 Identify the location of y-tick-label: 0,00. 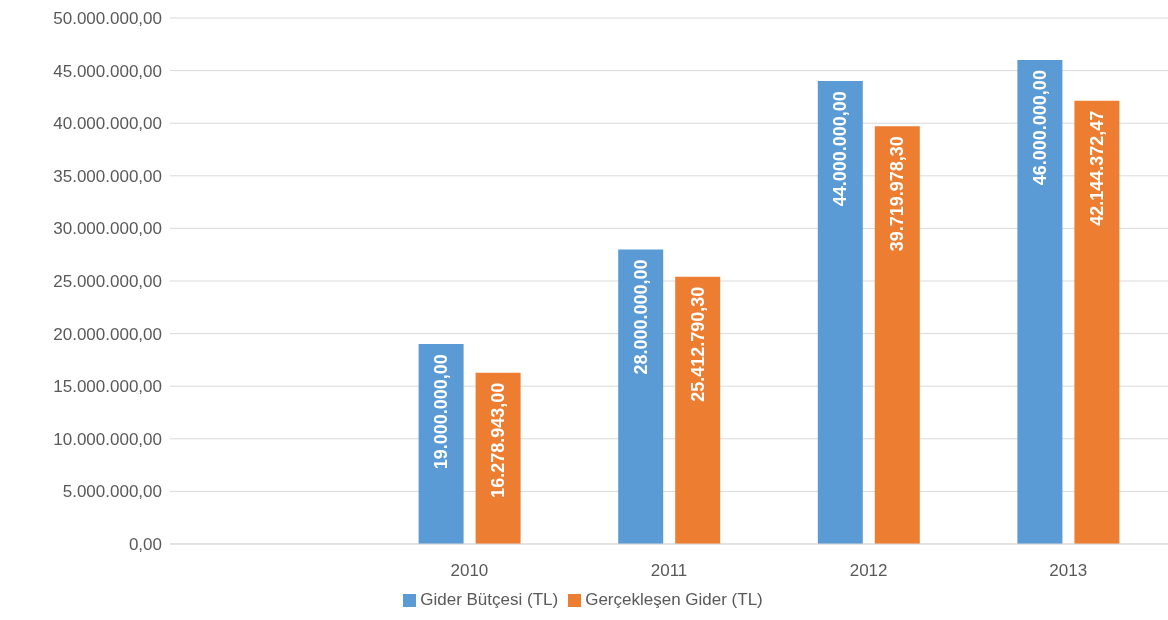
(145, 545).